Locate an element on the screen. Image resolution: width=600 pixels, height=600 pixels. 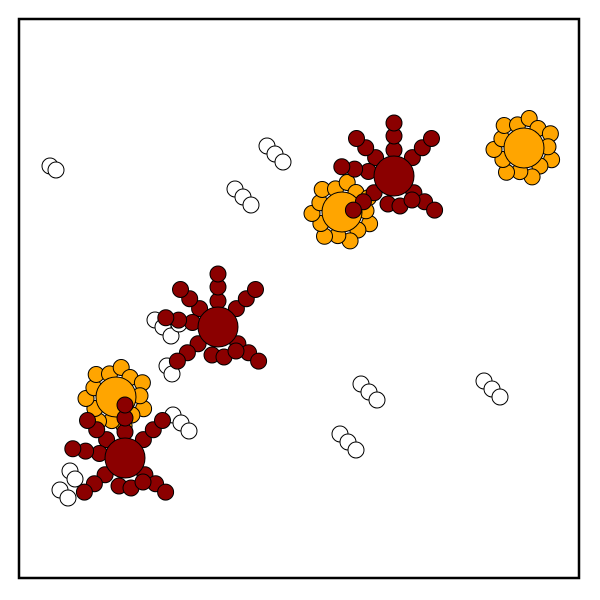
orange-cluster is located at coordinates (523, 148).